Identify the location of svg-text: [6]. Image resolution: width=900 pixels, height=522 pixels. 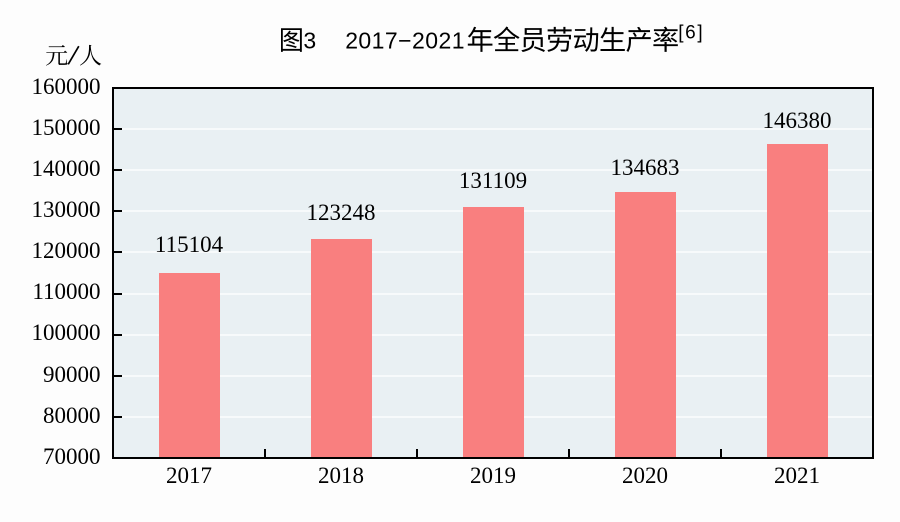
(690, 33).